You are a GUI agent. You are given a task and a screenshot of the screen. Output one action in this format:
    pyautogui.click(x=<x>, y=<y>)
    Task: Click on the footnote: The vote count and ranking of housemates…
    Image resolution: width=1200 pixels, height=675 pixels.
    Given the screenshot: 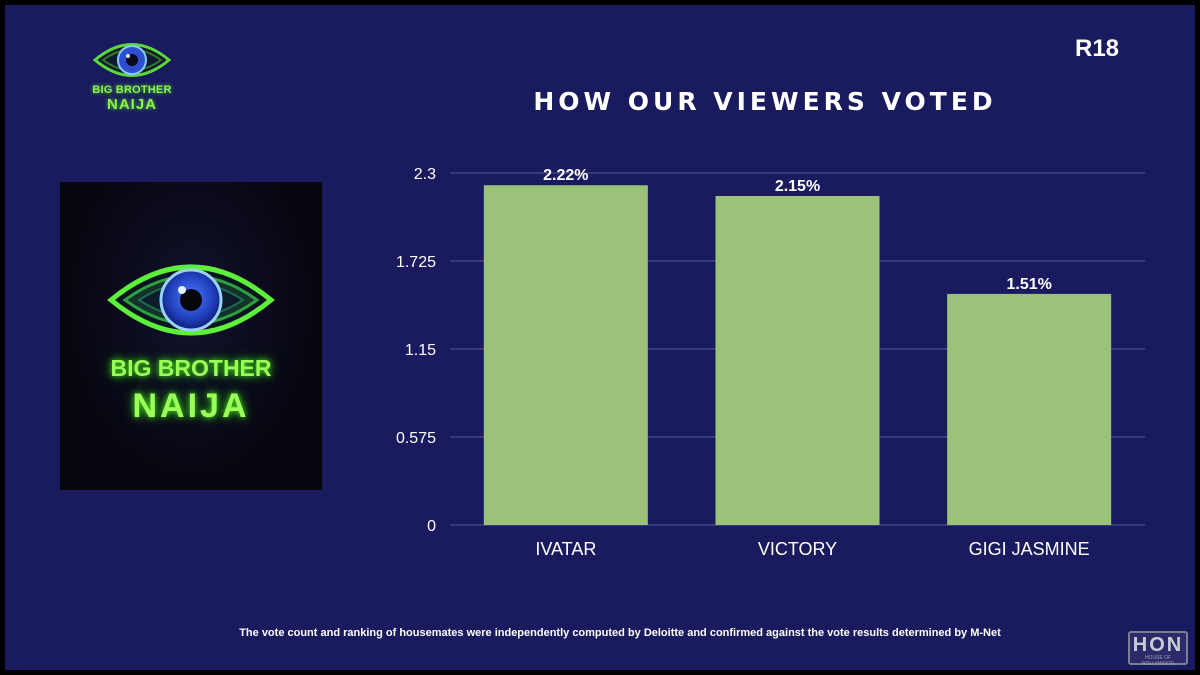 What is the action you would take?
    pyautogui.click(x=620, y=633)
    